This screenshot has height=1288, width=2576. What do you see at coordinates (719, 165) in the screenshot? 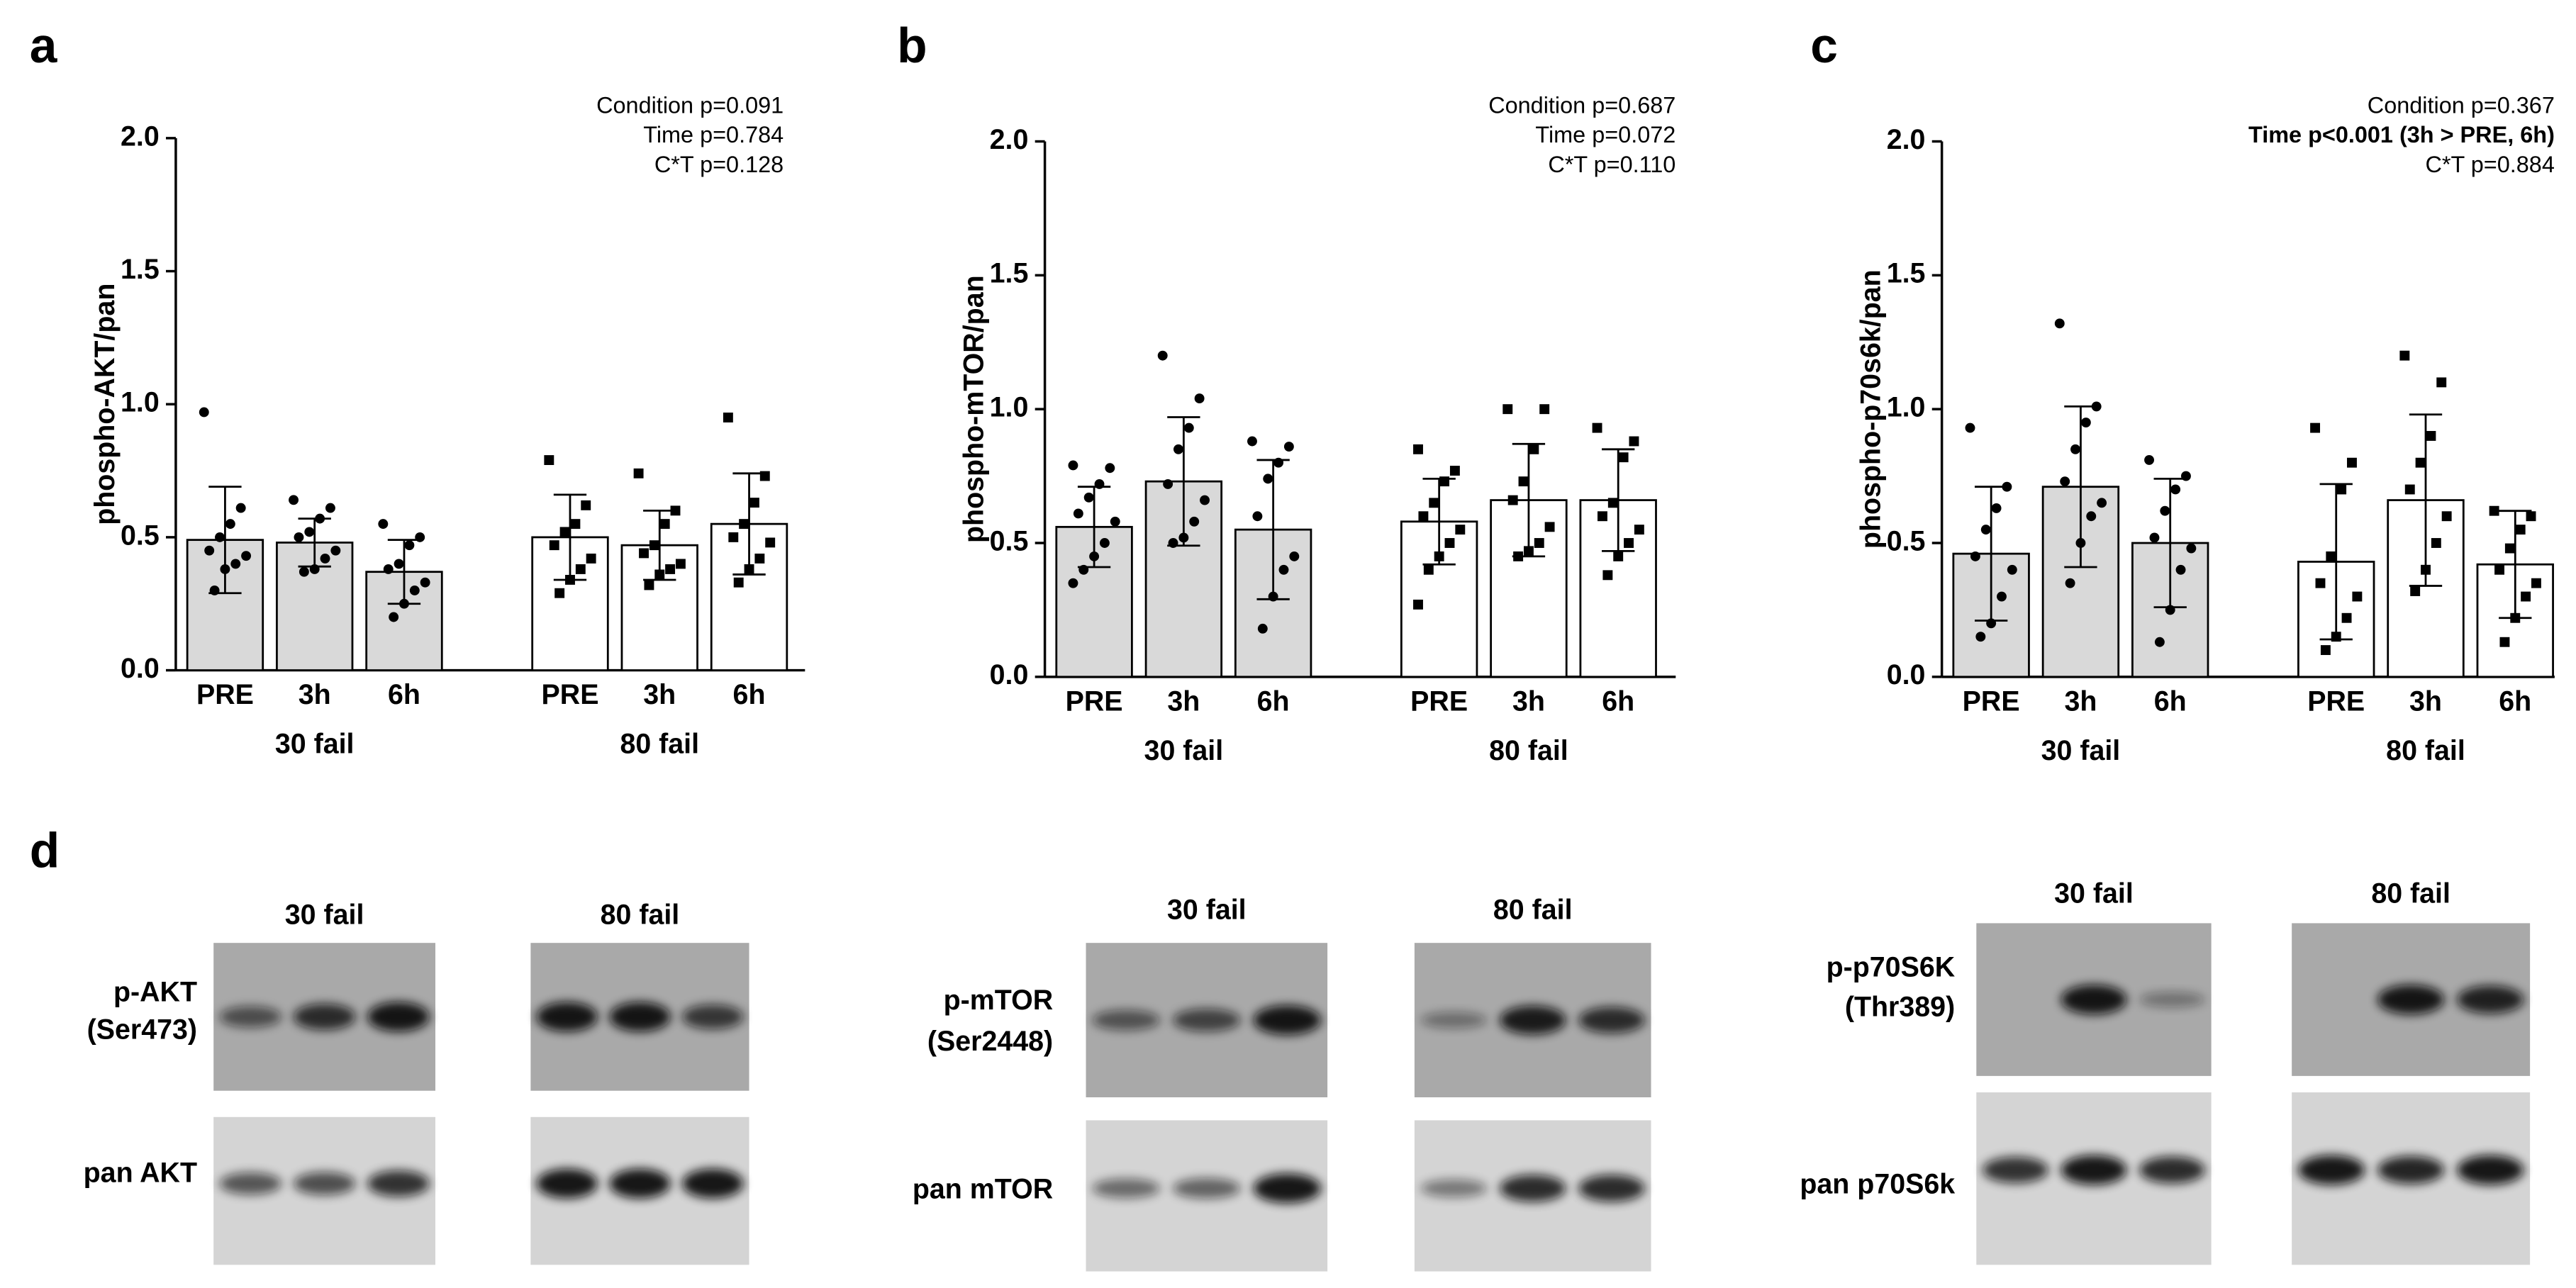
I see `annotation: C*T p=0.128` at bounding box center [719, 165].